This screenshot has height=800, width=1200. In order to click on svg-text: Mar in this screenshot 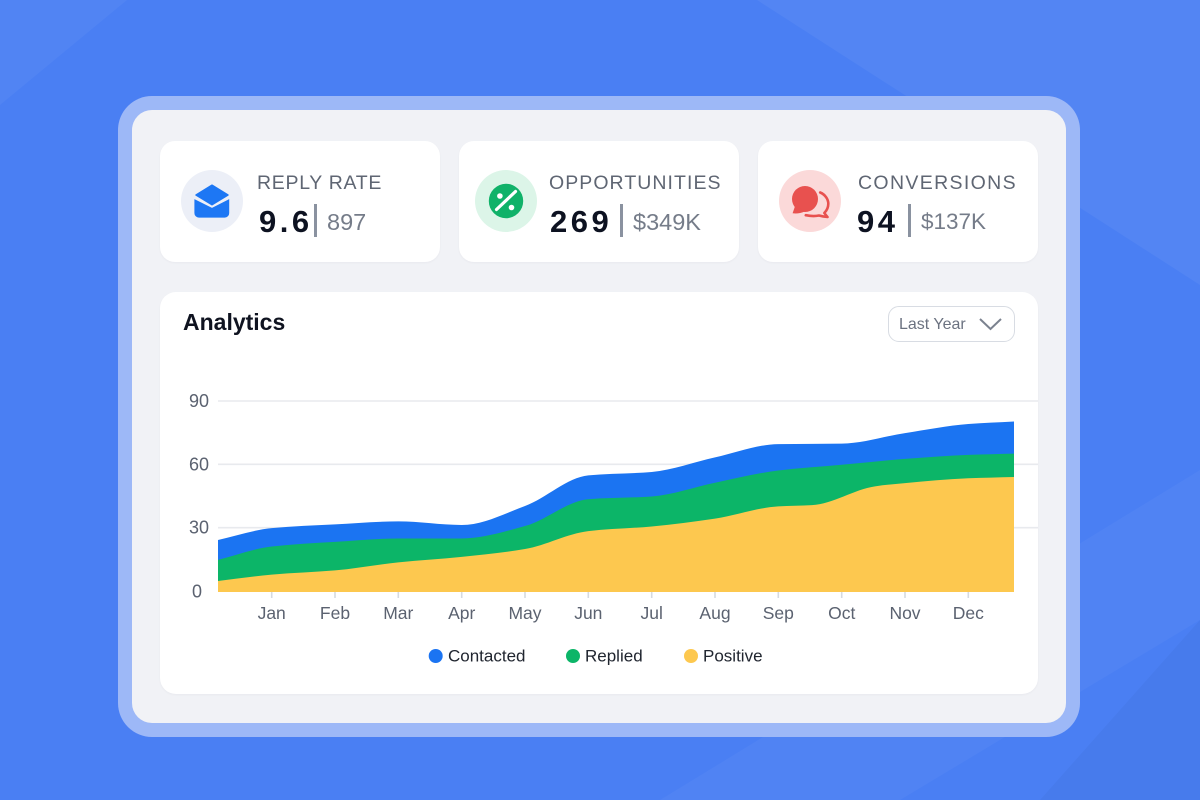, I will do `click(398, 613)`.